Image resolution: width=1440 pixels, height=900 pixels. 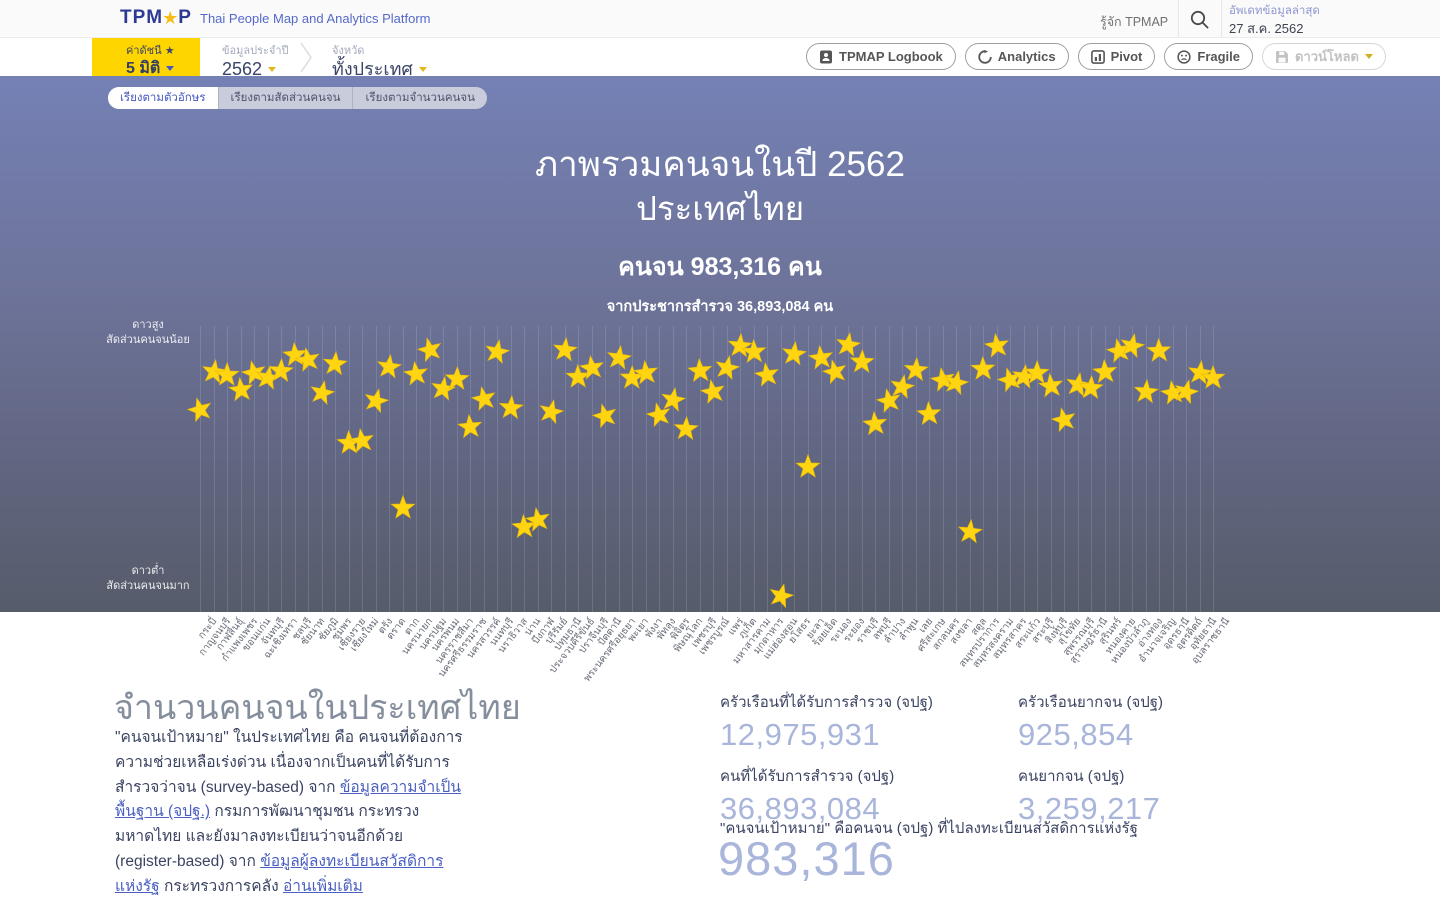 What do you see at coordinates (185, 17) in the screenshot?
I see `logo-text-right: P` at bounding box center [185, 17].